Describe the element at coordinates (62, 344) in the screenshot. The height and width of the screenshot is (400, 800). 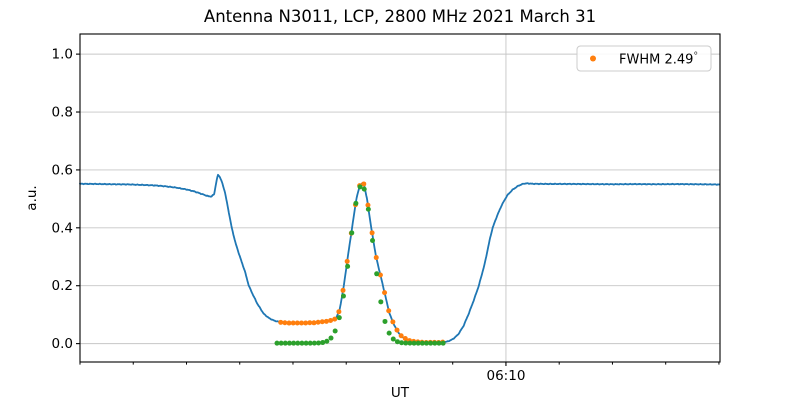
I see `y-tick-label: 0.0` at that location.